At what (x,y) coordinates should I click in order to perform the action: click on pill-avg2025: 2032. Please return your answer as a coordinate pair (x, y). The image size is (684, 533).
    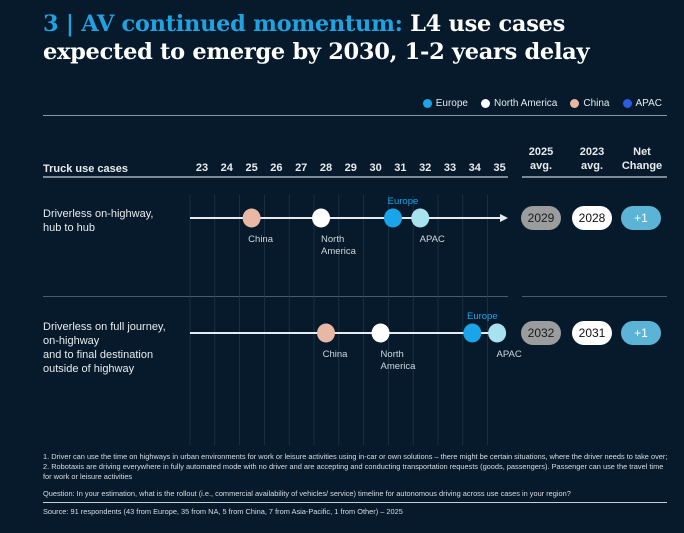
    Looking at the image, I should click on (541, 333).